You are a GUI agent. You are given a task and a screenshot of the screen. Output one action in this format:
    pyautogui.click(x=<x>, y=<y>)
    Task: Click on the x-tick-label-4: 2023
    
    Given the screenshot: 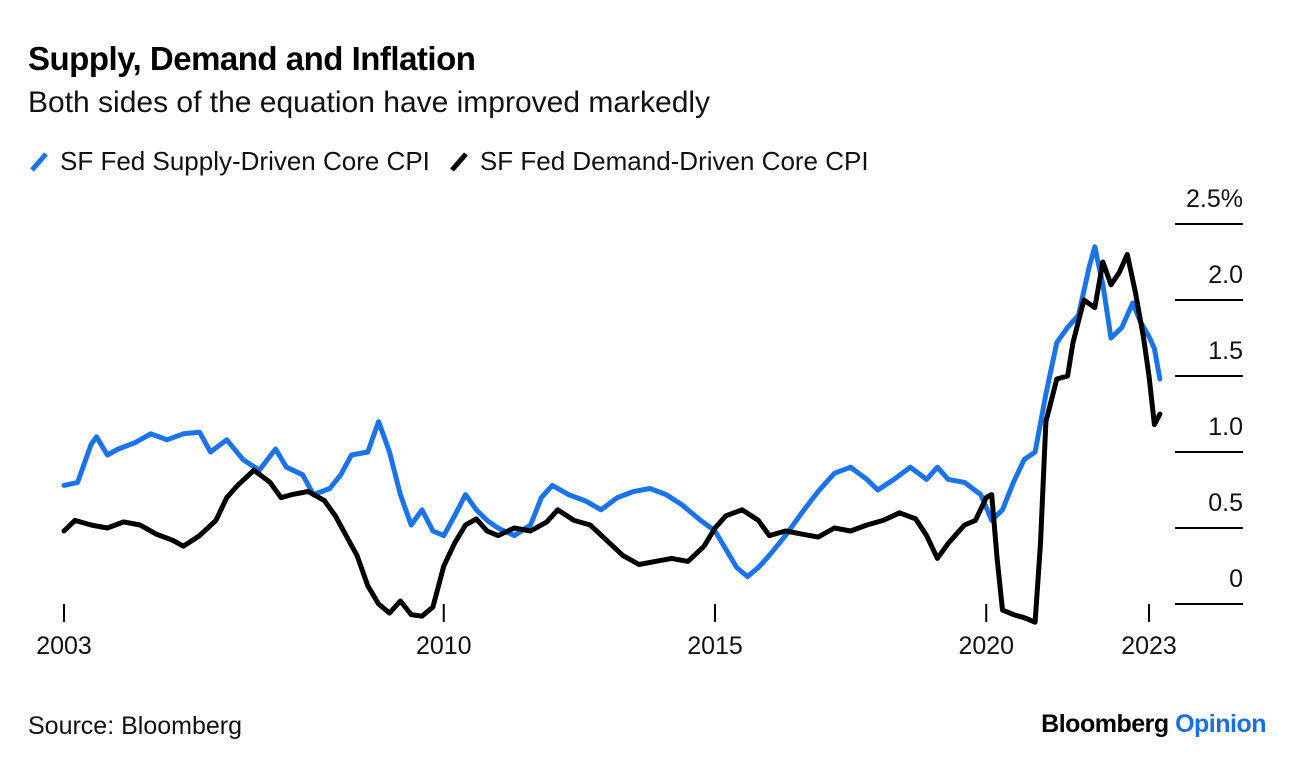 What is the action you would take?
    pyautogui.click(x=1149, y=646)
    